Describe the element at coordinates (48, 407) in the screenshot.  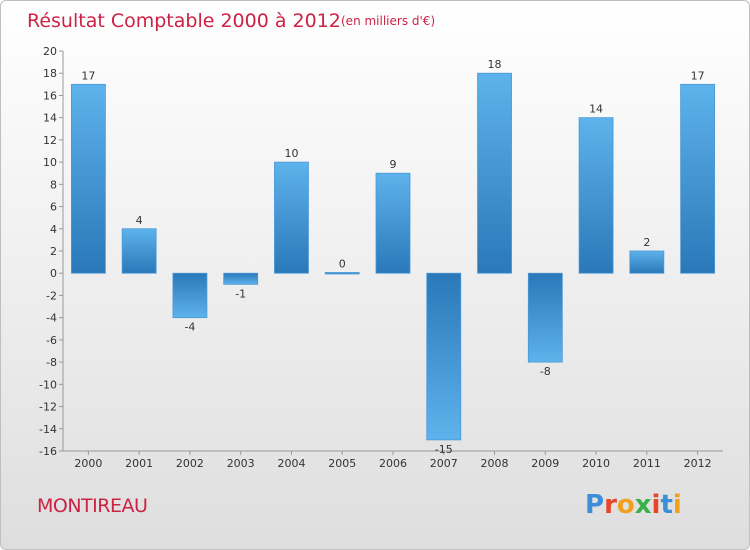
I see `y-tick-label: -12` at that location.